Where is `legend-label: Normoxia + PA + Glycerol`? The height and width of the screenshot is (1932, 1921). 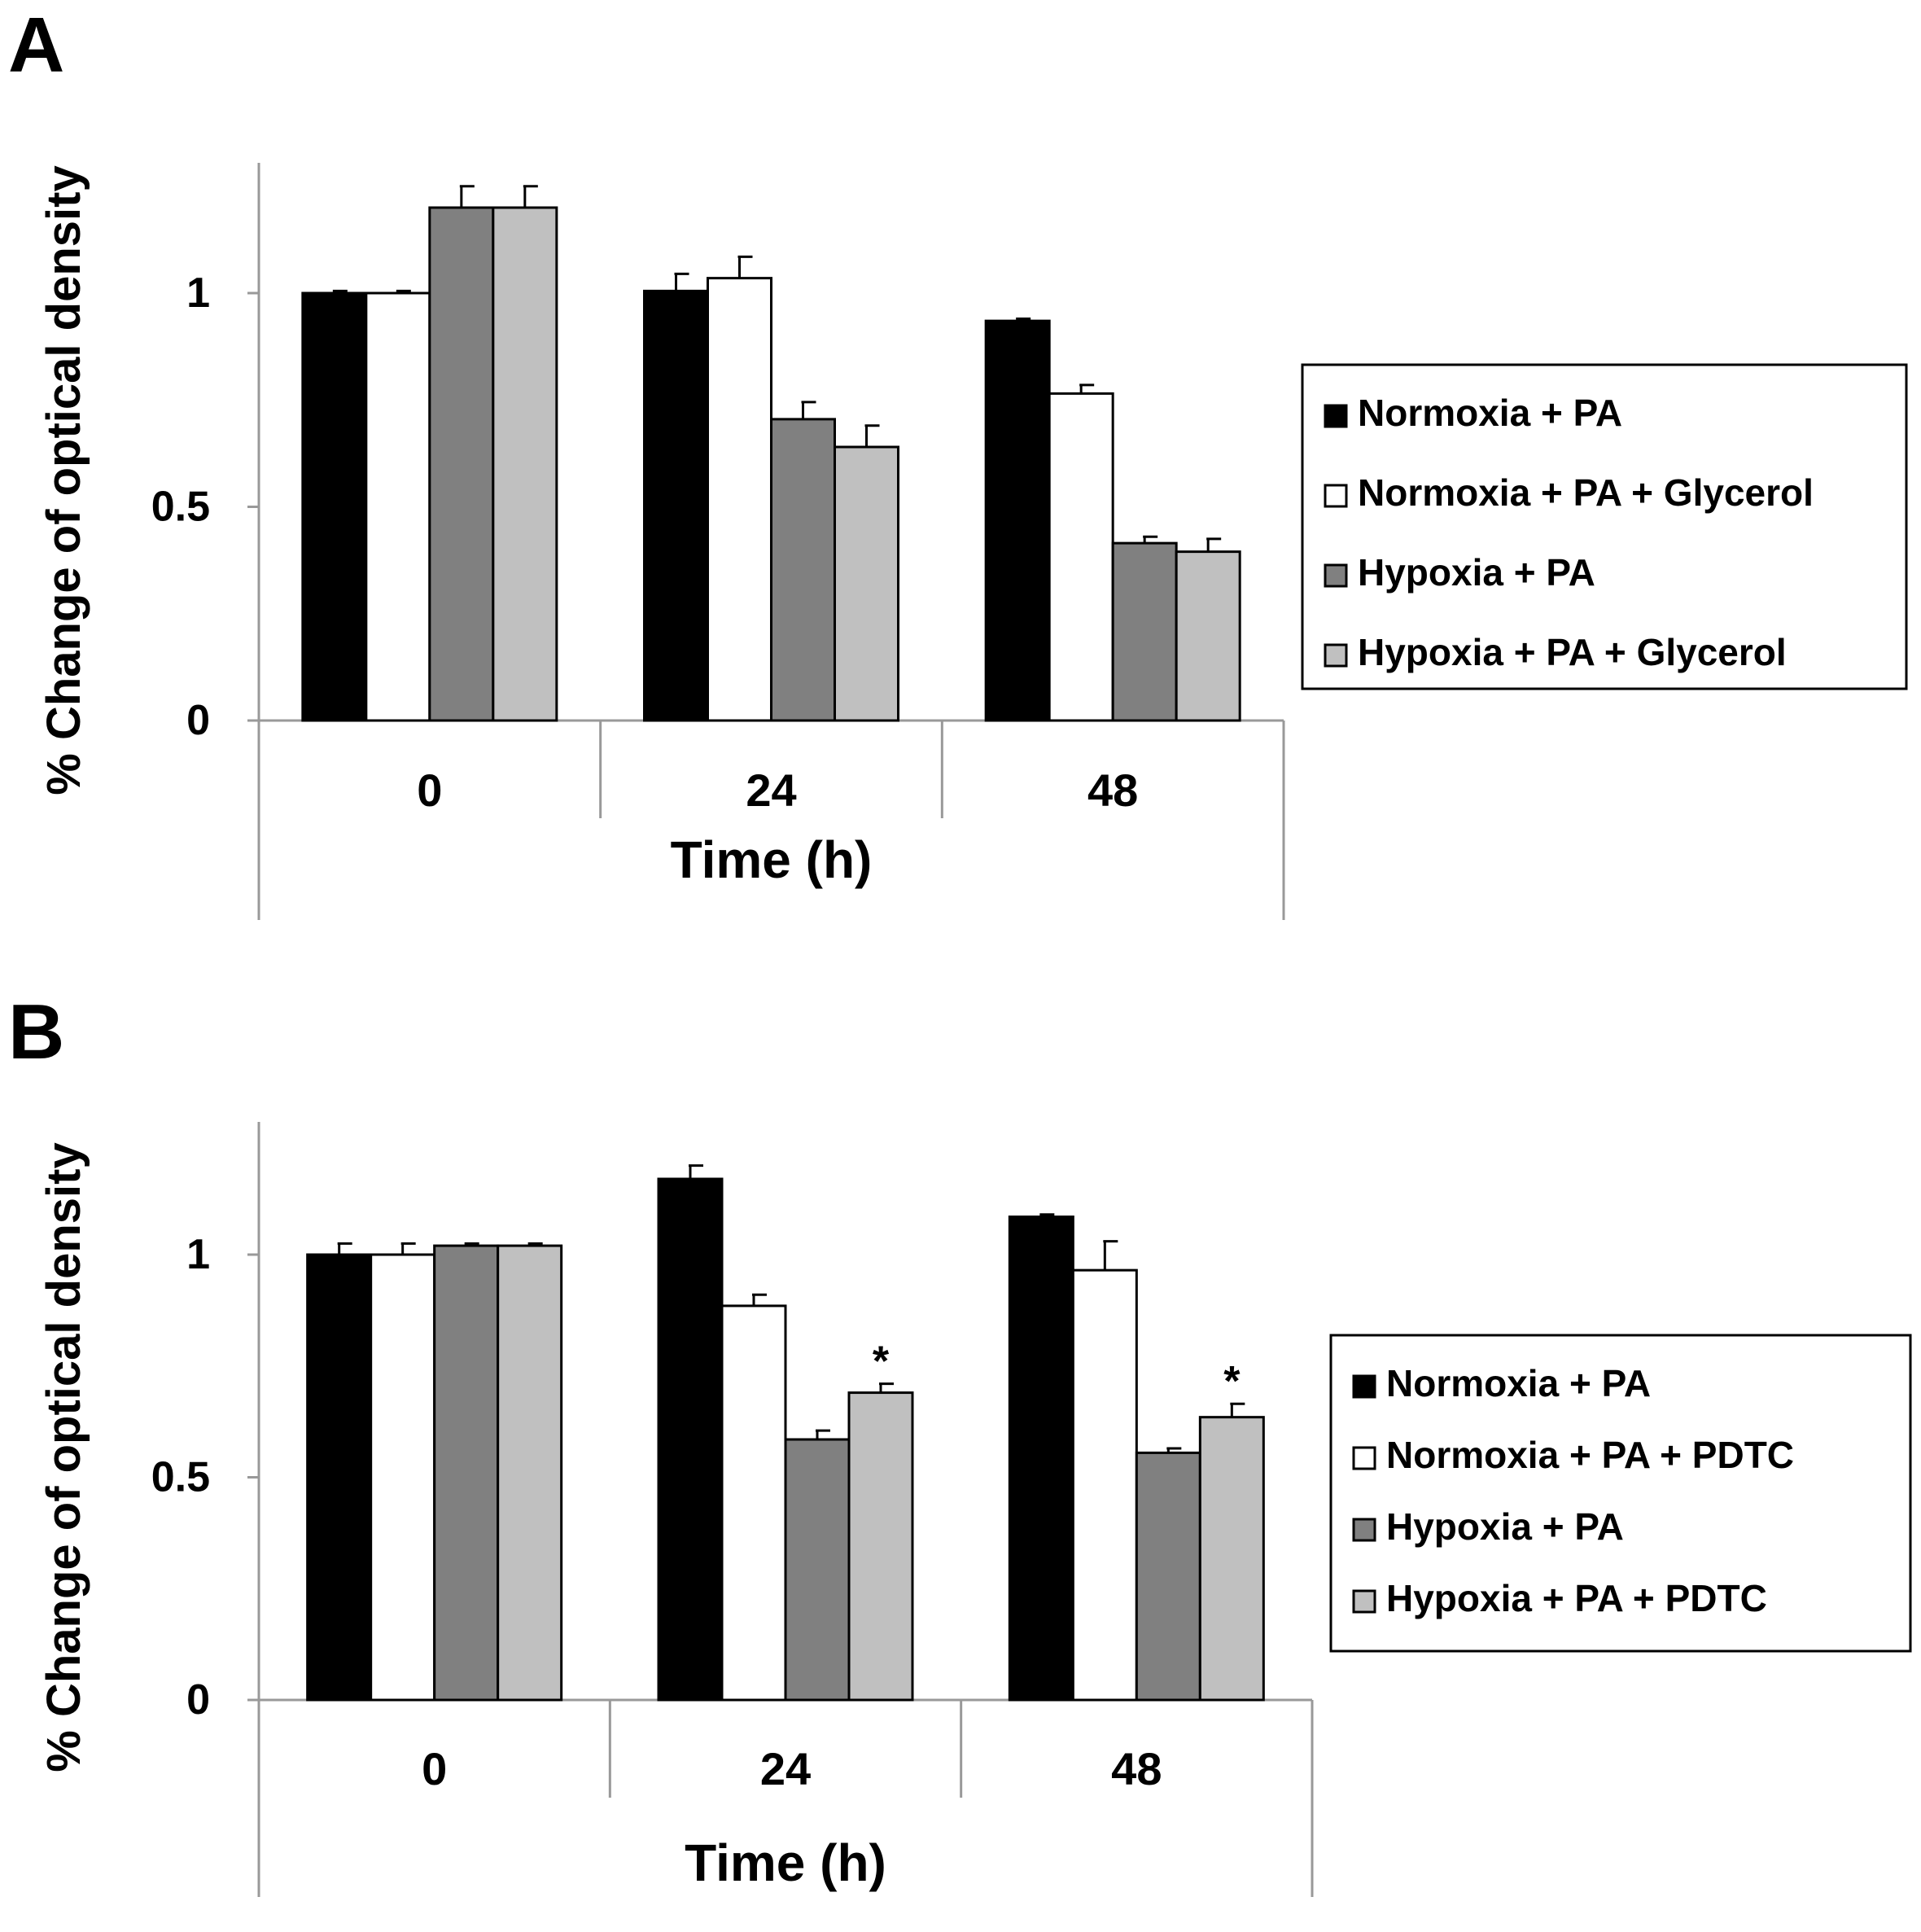 legend-label: Normoxia + PA + Glycerol is located at coordinates (1586, 492).